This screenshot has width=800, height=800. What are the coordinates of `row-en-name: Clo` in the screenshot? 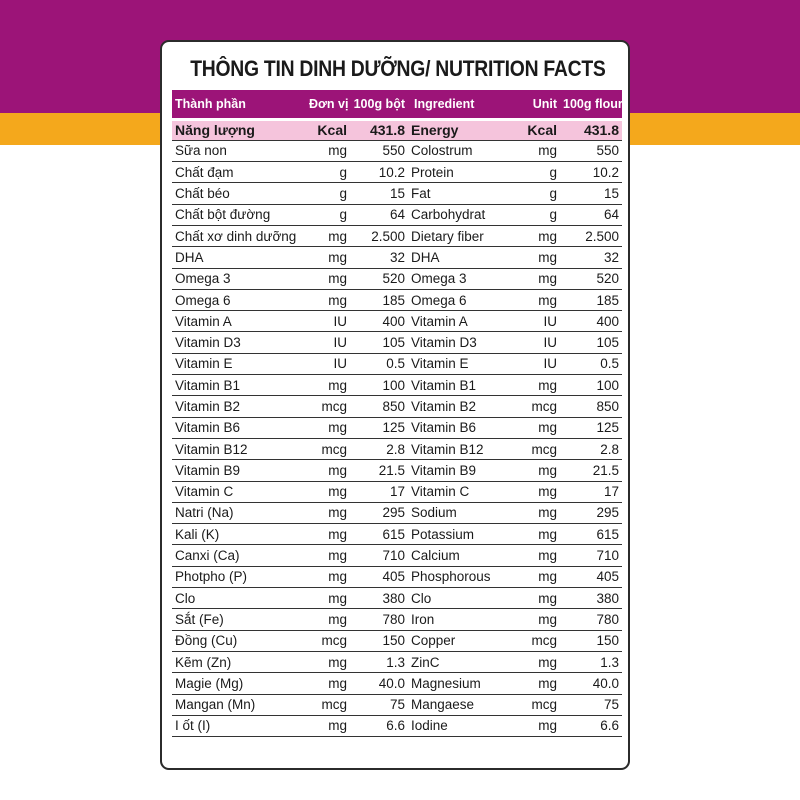 It's located at (464, 598).